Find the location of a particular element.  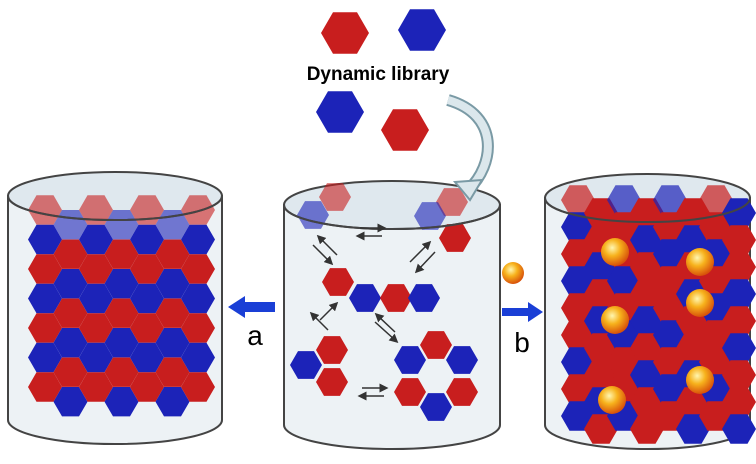

arrow-a-label: a is located at coordinates (255, 335).